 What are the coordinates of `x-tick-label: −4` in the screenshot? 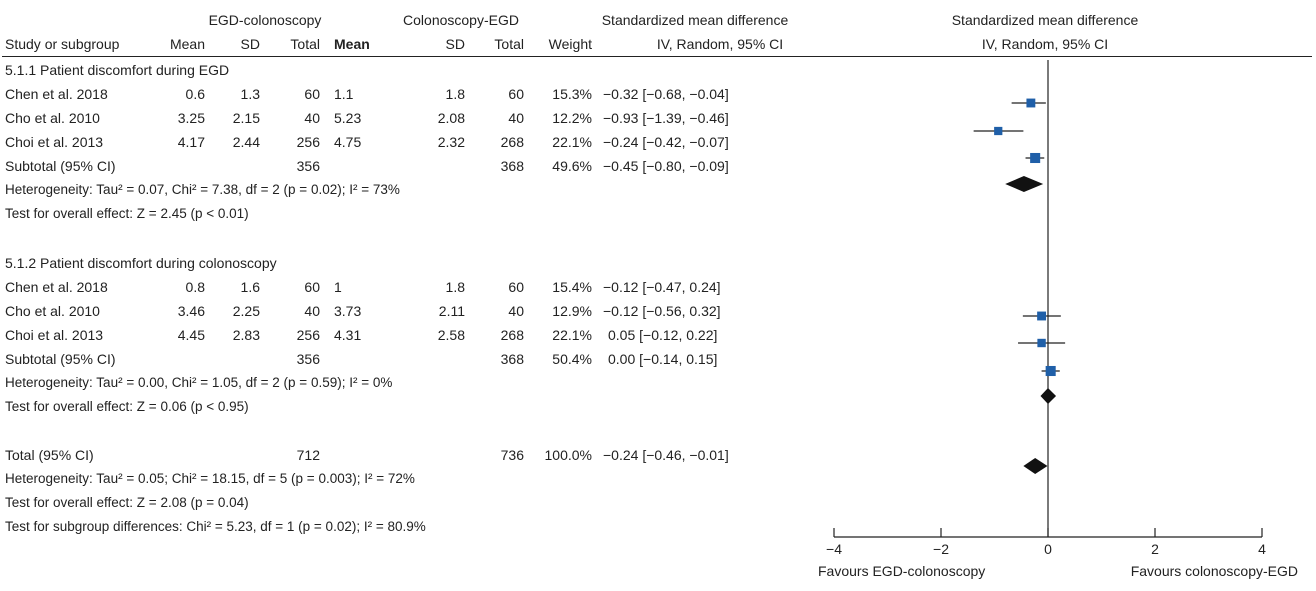 It's located at (834, 549).